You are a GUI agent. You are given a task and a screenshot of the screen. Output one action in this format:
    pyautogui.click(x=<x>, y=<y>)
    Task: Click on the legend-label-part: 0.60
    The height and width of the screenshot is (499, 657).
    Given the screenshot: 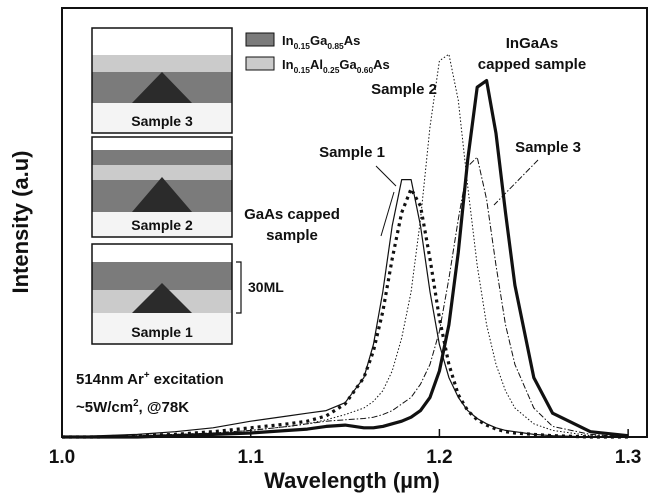 What is the action you would take?
    pyautogui.click(x=365, y=70)
    